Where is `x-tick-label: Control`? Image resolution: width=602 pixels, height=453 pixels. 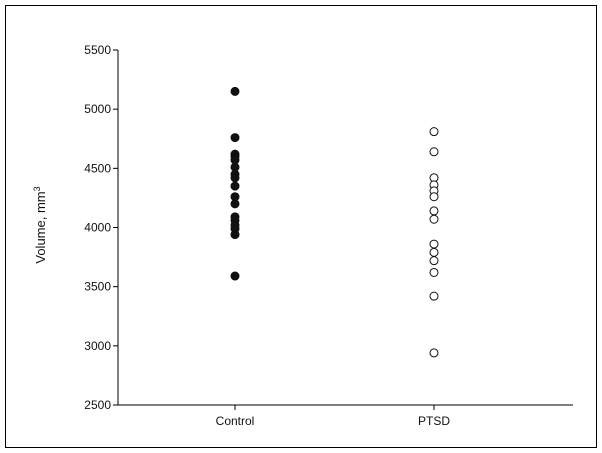
x-tick-label: Control is located at coordinates (235, 421).